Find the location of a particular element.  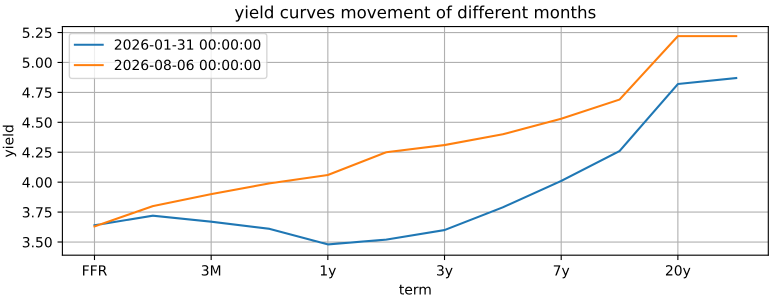

x-tick-label: 3y is located at coordinates (445, 271).